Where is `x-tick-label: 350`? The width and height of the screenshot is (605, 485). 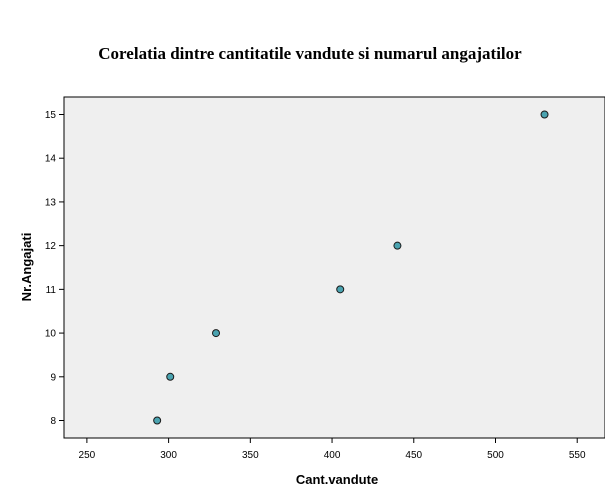
x-tick-label: 350 is located at coordinates (250, 455).